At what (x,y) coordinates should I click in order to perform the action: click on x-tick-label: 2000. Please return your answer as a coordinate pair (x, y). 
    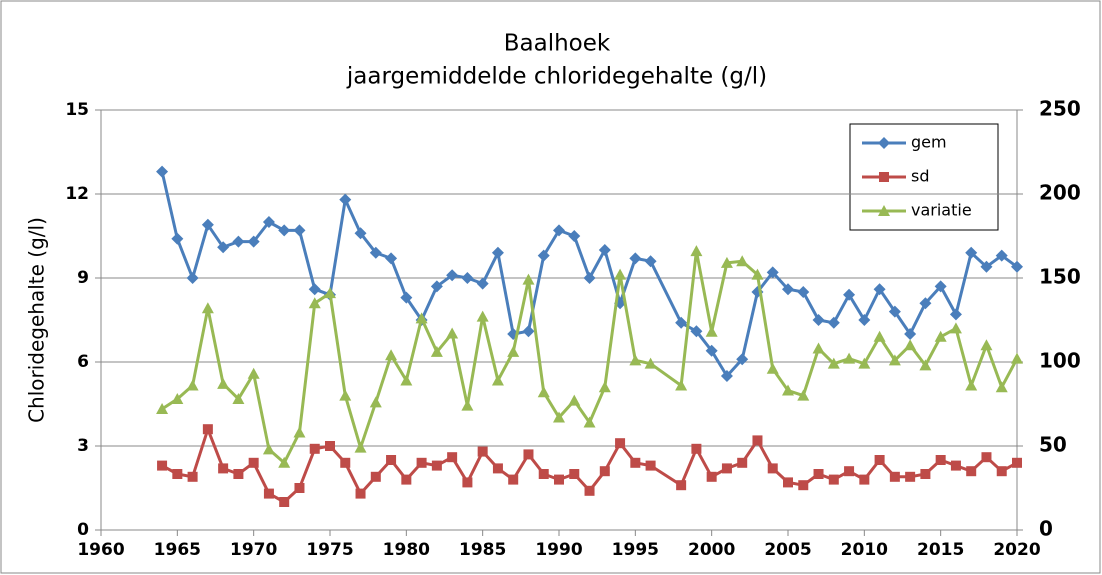
    Looking at the image, I should click on (711, 550).